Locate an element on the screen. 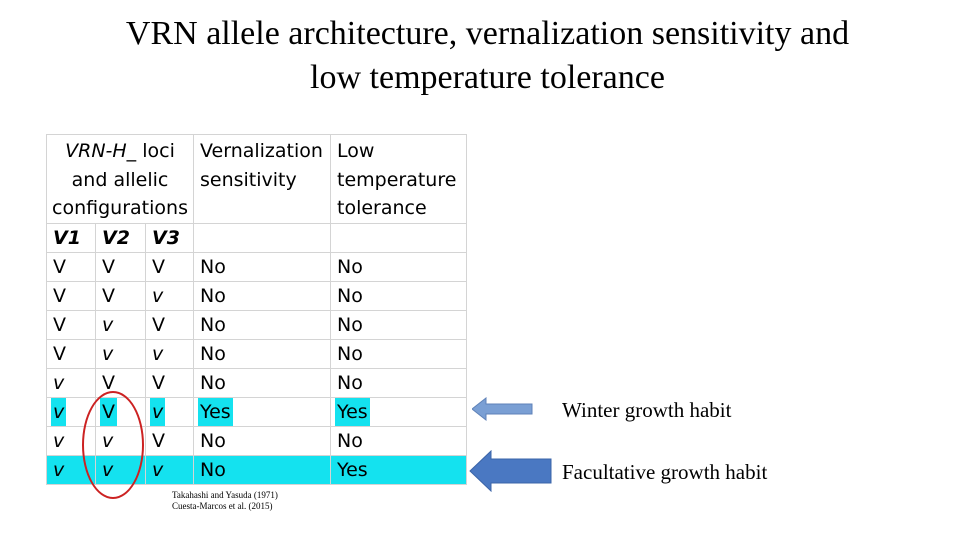 The image size is (960, 540). table-subheader-row: V1 V2 V3 is located at coordinates (256, 237).